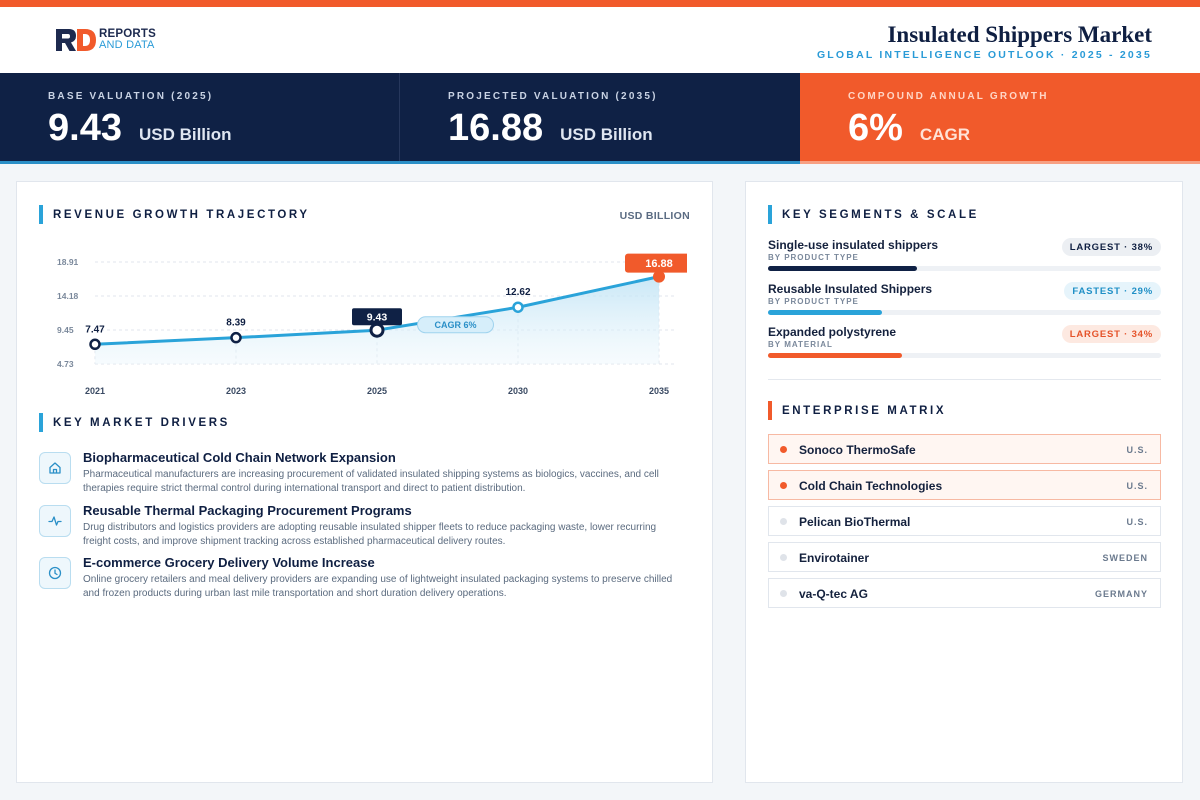 This screenshot has height=800, width=1200. I want to click on segments-title: KEY SEGMENTS & SCALE, so click(880, 214).